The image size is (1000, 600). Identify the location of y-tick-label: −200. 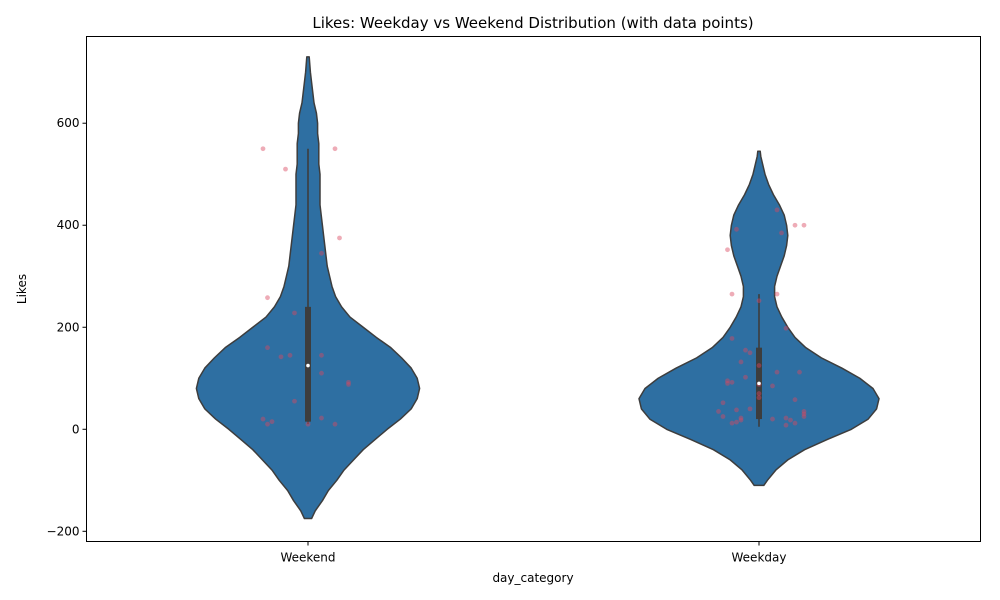
(63, 531).